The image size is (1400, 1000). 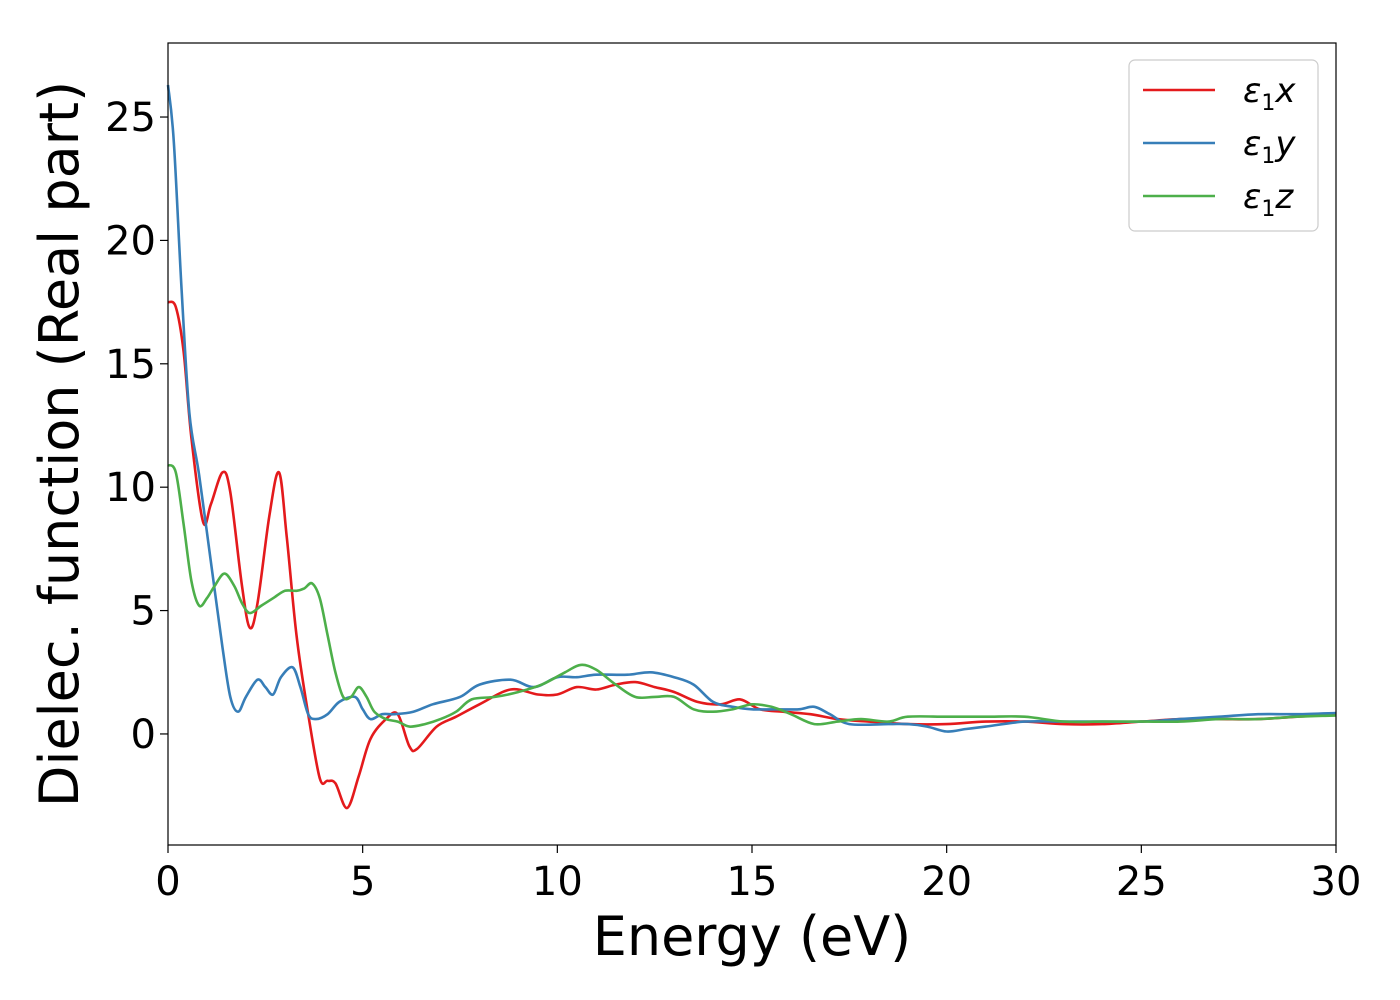 I want to click on legend-label-y: ε1y, so click(x=1269, y=146).